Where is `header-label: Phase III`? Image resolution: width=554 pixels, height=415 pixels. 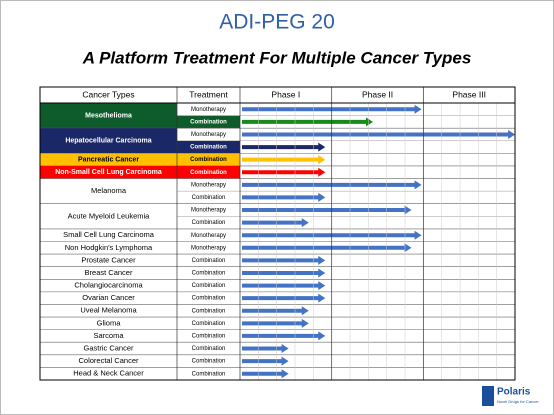
header-label: Phase III is located at coordinates (469, 94).